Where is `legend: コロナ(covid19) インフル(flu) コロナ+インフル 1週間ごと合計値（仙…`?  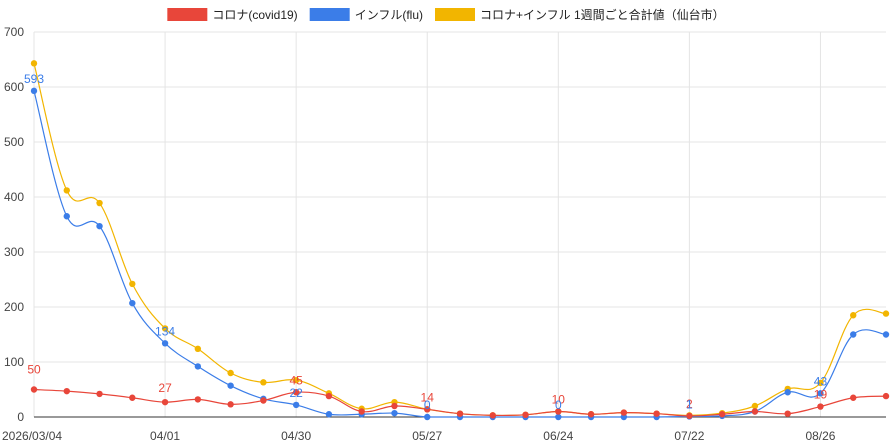 legend: コロナ(covid19) インフル(flu) コロナ+インフル 1週間ごと合計値（仙… is located at coordinates (446, 14).